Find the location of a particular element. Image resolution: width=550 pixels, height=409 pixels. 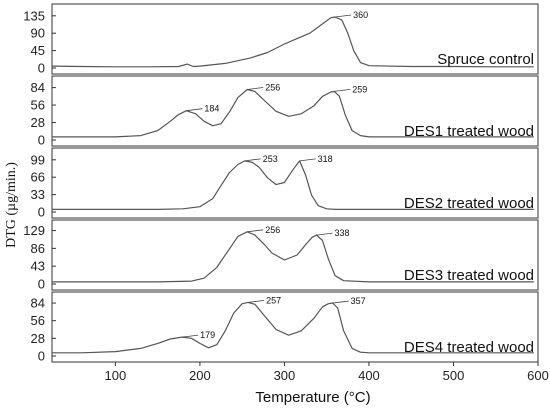

peak-label: 360 is located at coordinates (360, 15).